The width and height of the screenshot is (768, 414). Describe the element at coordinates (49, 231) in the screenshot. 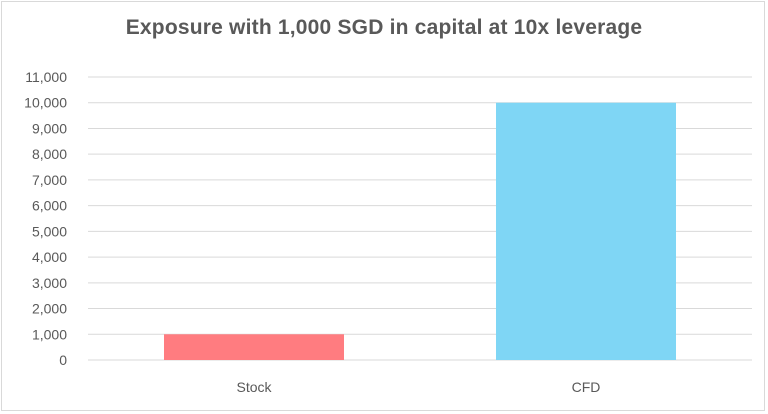

I see `y-tick-label: 5,000` at that location.